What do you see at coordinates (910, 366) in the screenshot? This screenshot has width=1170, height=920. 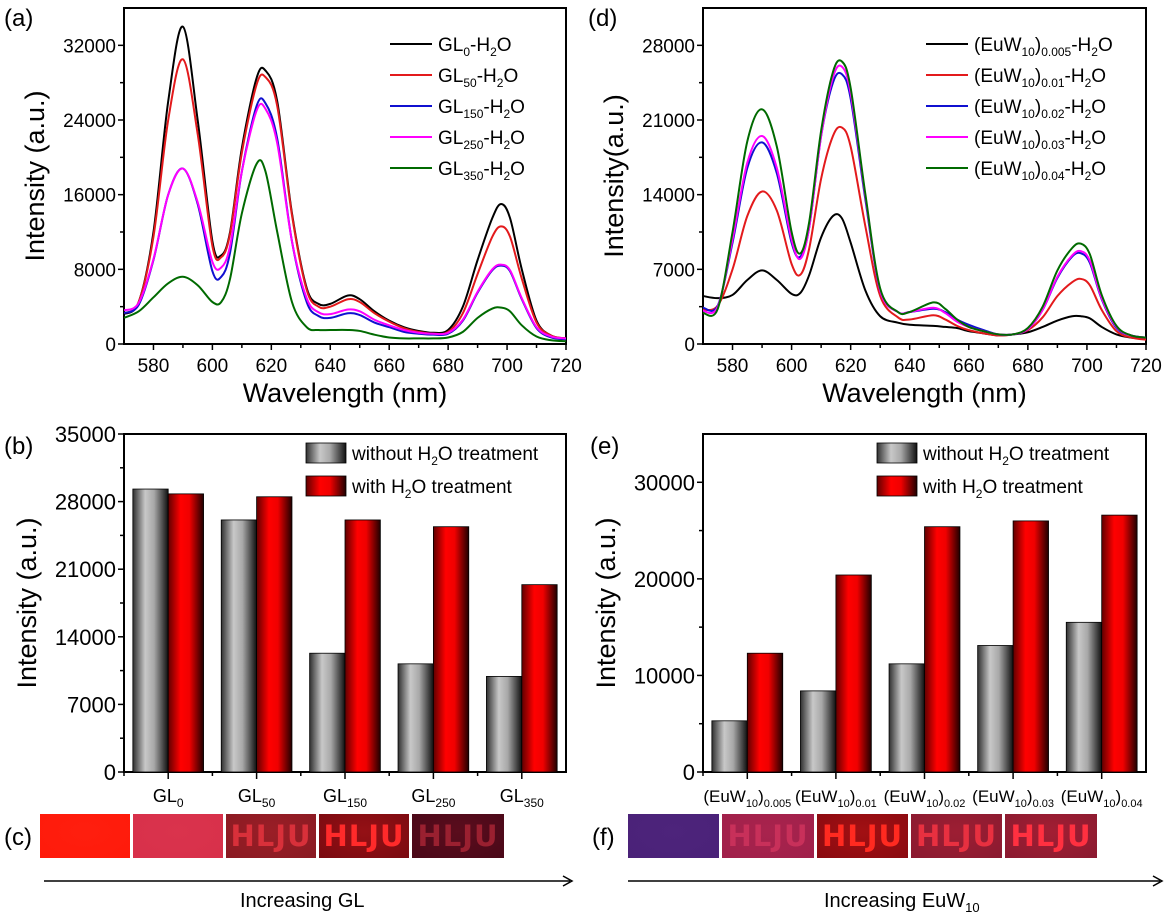 I see `x-tick-label: 640` at bounding box center [910, 366].